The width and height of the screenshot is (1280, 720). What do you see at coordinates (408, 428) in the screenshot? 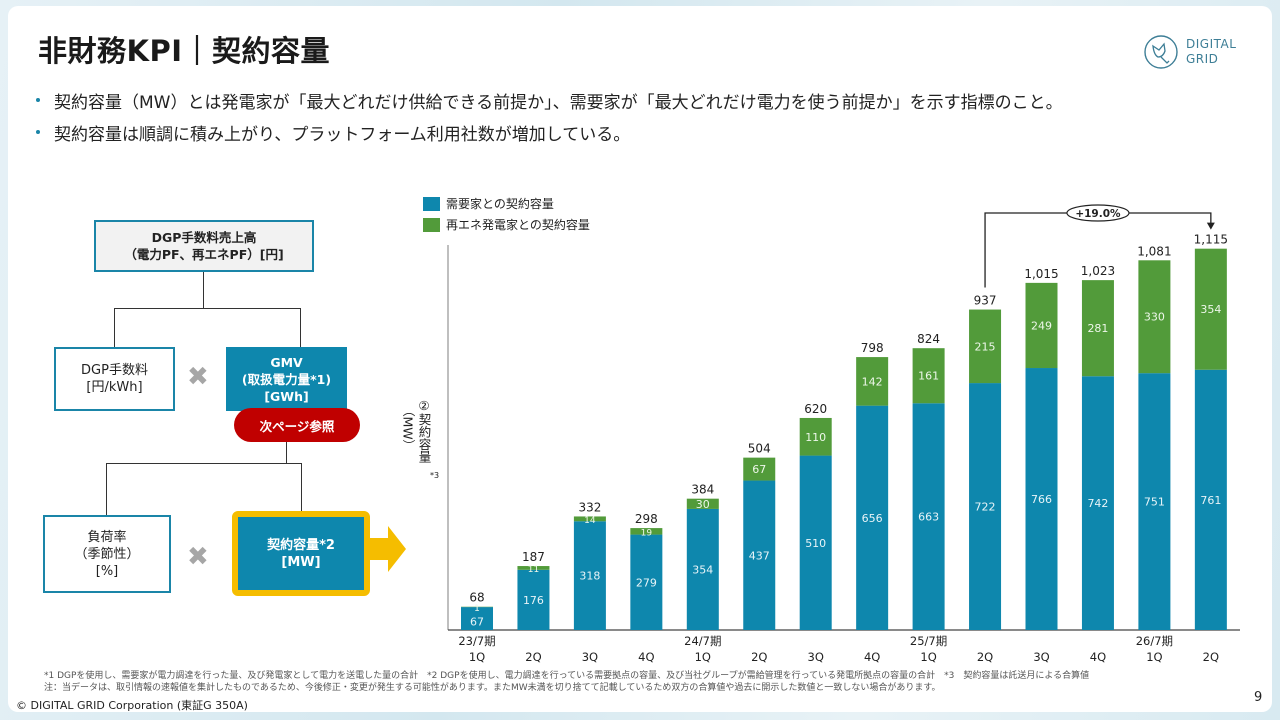
I see `y-axis-label-unit: （MW）` at bounding box center [408, 428].